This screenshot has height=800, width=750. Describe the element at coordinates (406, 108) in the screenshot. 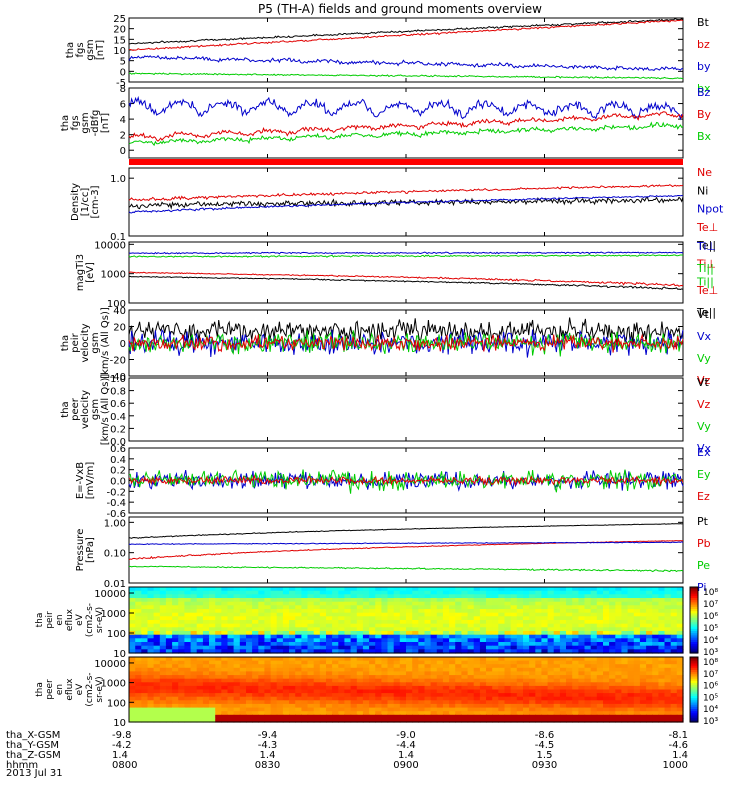

I see `series-bz-line` at that location.